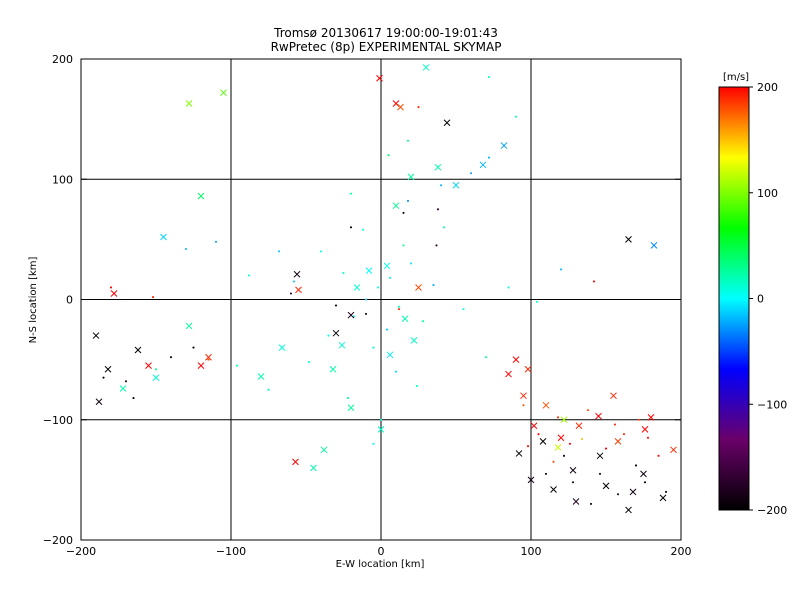 This screenshot has height=604, width=800. What do you see at coordinates (81, 551) in the screenshot?
I see `x-tick-label: −200` at bounding box center [81, 551].